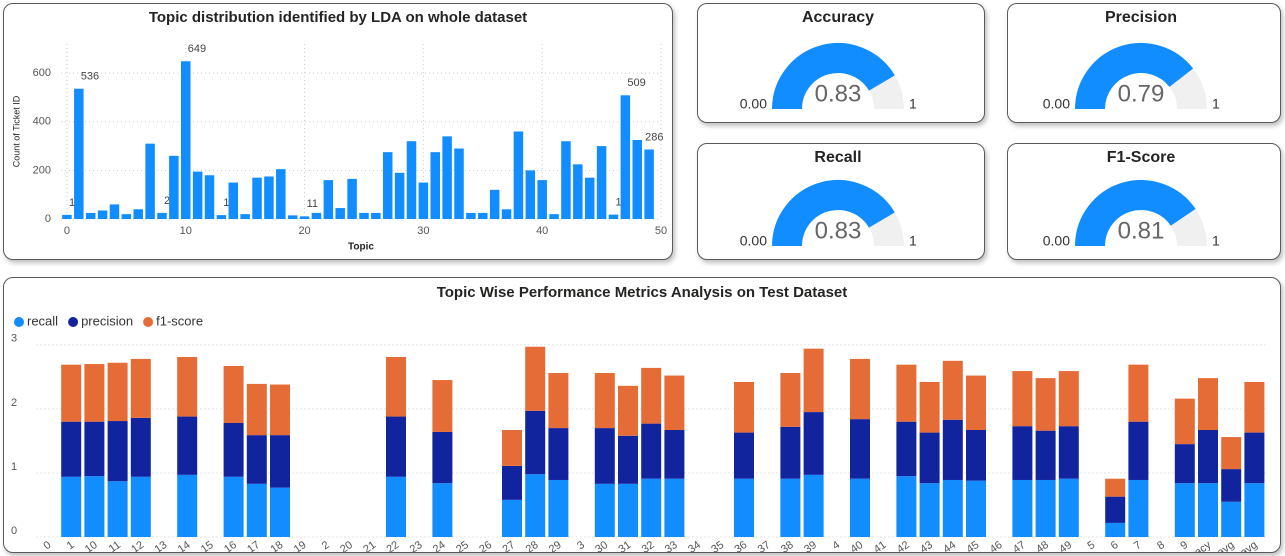  Describe the element at coordinates (197, 49) in the screenshot. I see `data-label: 649` at that location.